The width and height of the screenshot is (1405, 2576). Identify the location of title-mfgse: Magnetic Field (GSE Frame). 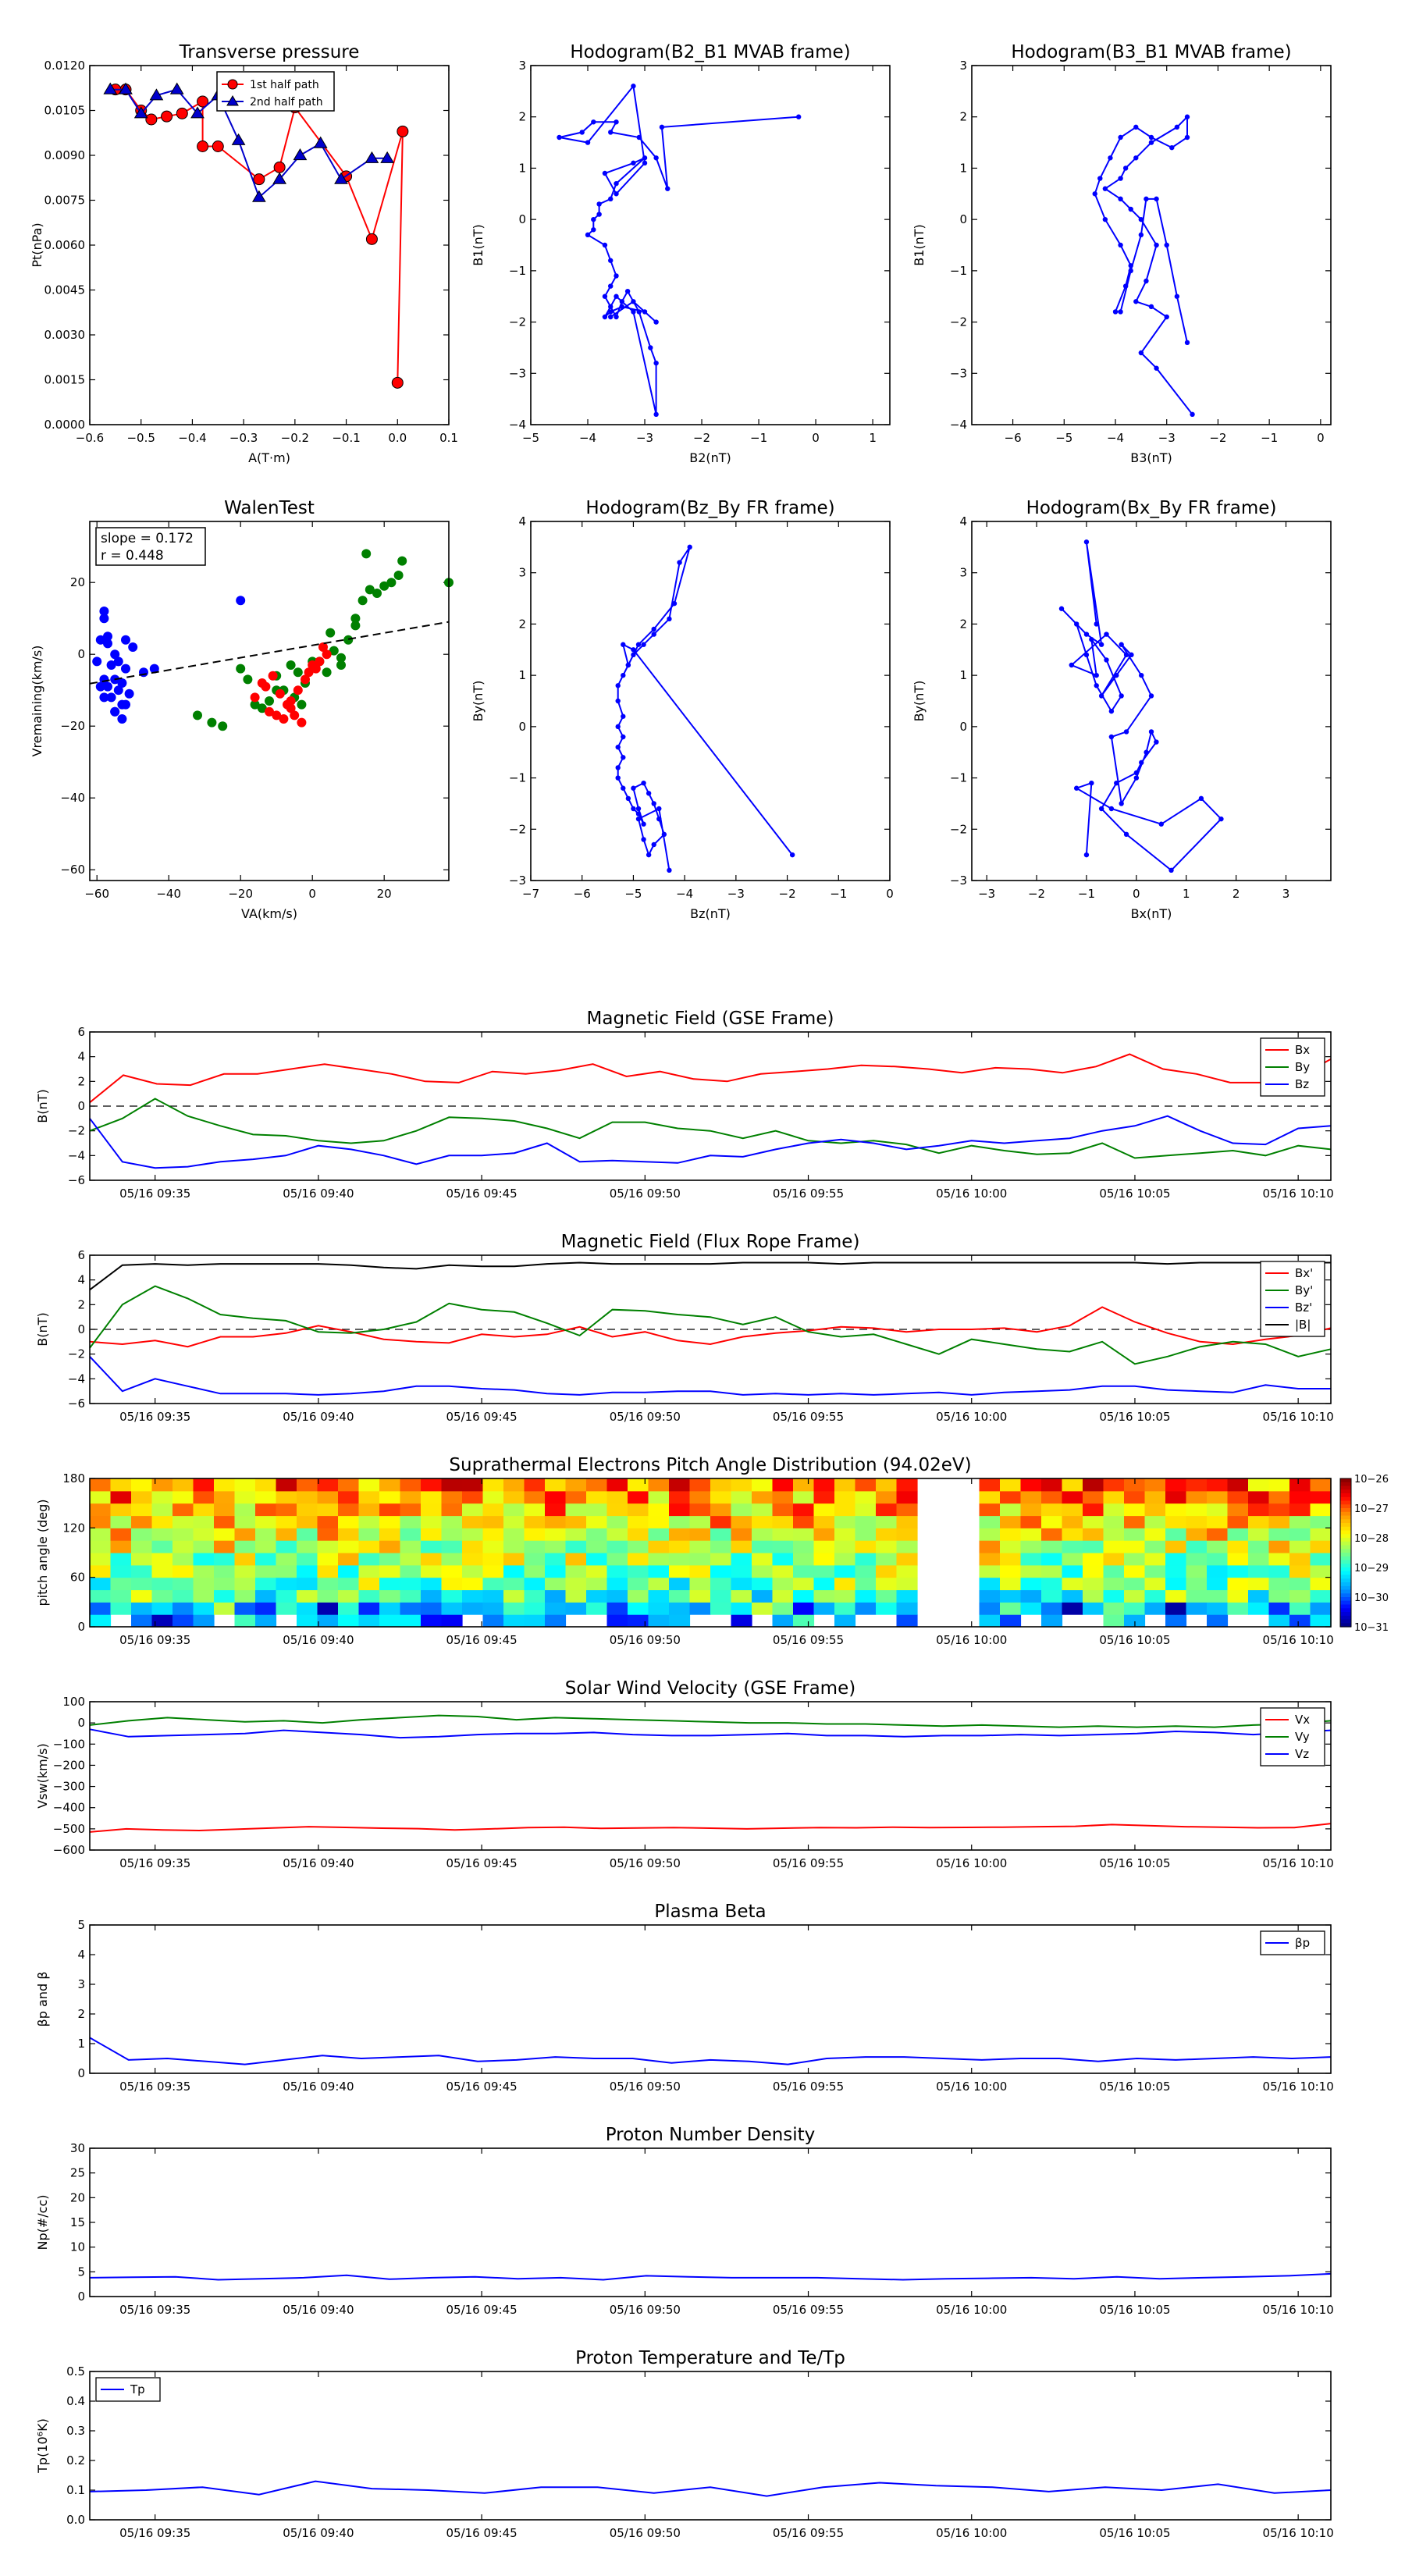
(711, 1019).